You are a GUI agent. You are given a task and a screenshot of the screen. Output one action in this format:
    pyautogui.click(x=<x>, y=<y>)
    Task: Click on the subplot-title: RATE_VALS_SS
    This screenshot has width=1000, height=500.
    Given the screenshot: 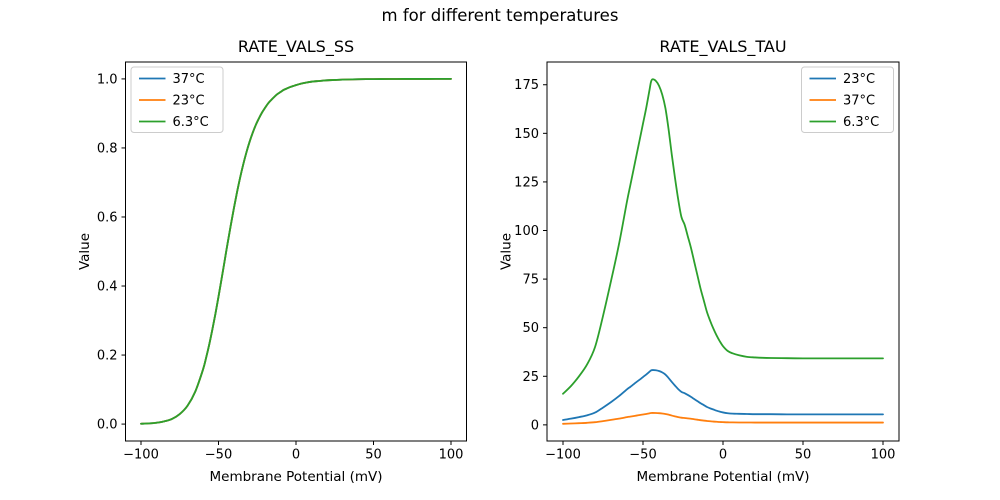 What is the action you would take?
    pyautogui.click(x=296, y=47)
    